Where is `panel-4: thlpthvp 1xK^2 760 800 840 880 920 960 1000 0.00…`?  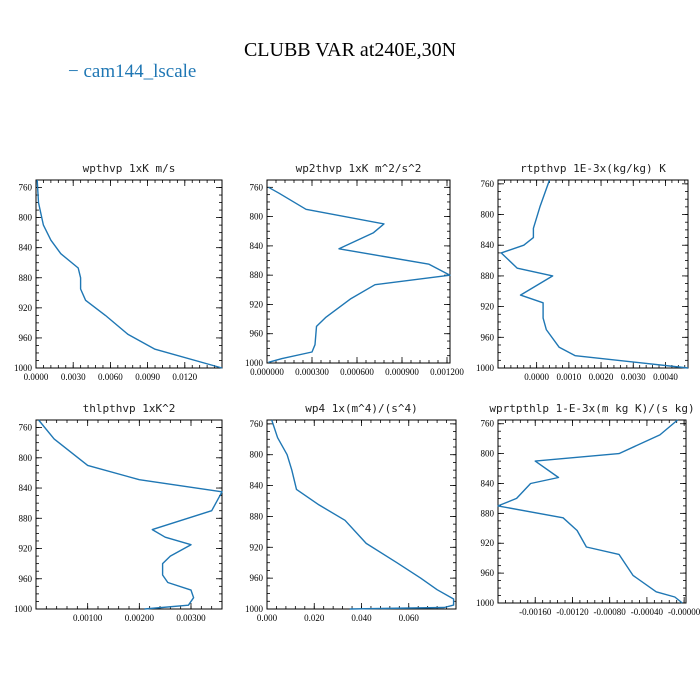 panel-4: thlpthvp 1xK^2 760 800 840 880 920 960 1000 0.00… is located at coordinates (118, 512).